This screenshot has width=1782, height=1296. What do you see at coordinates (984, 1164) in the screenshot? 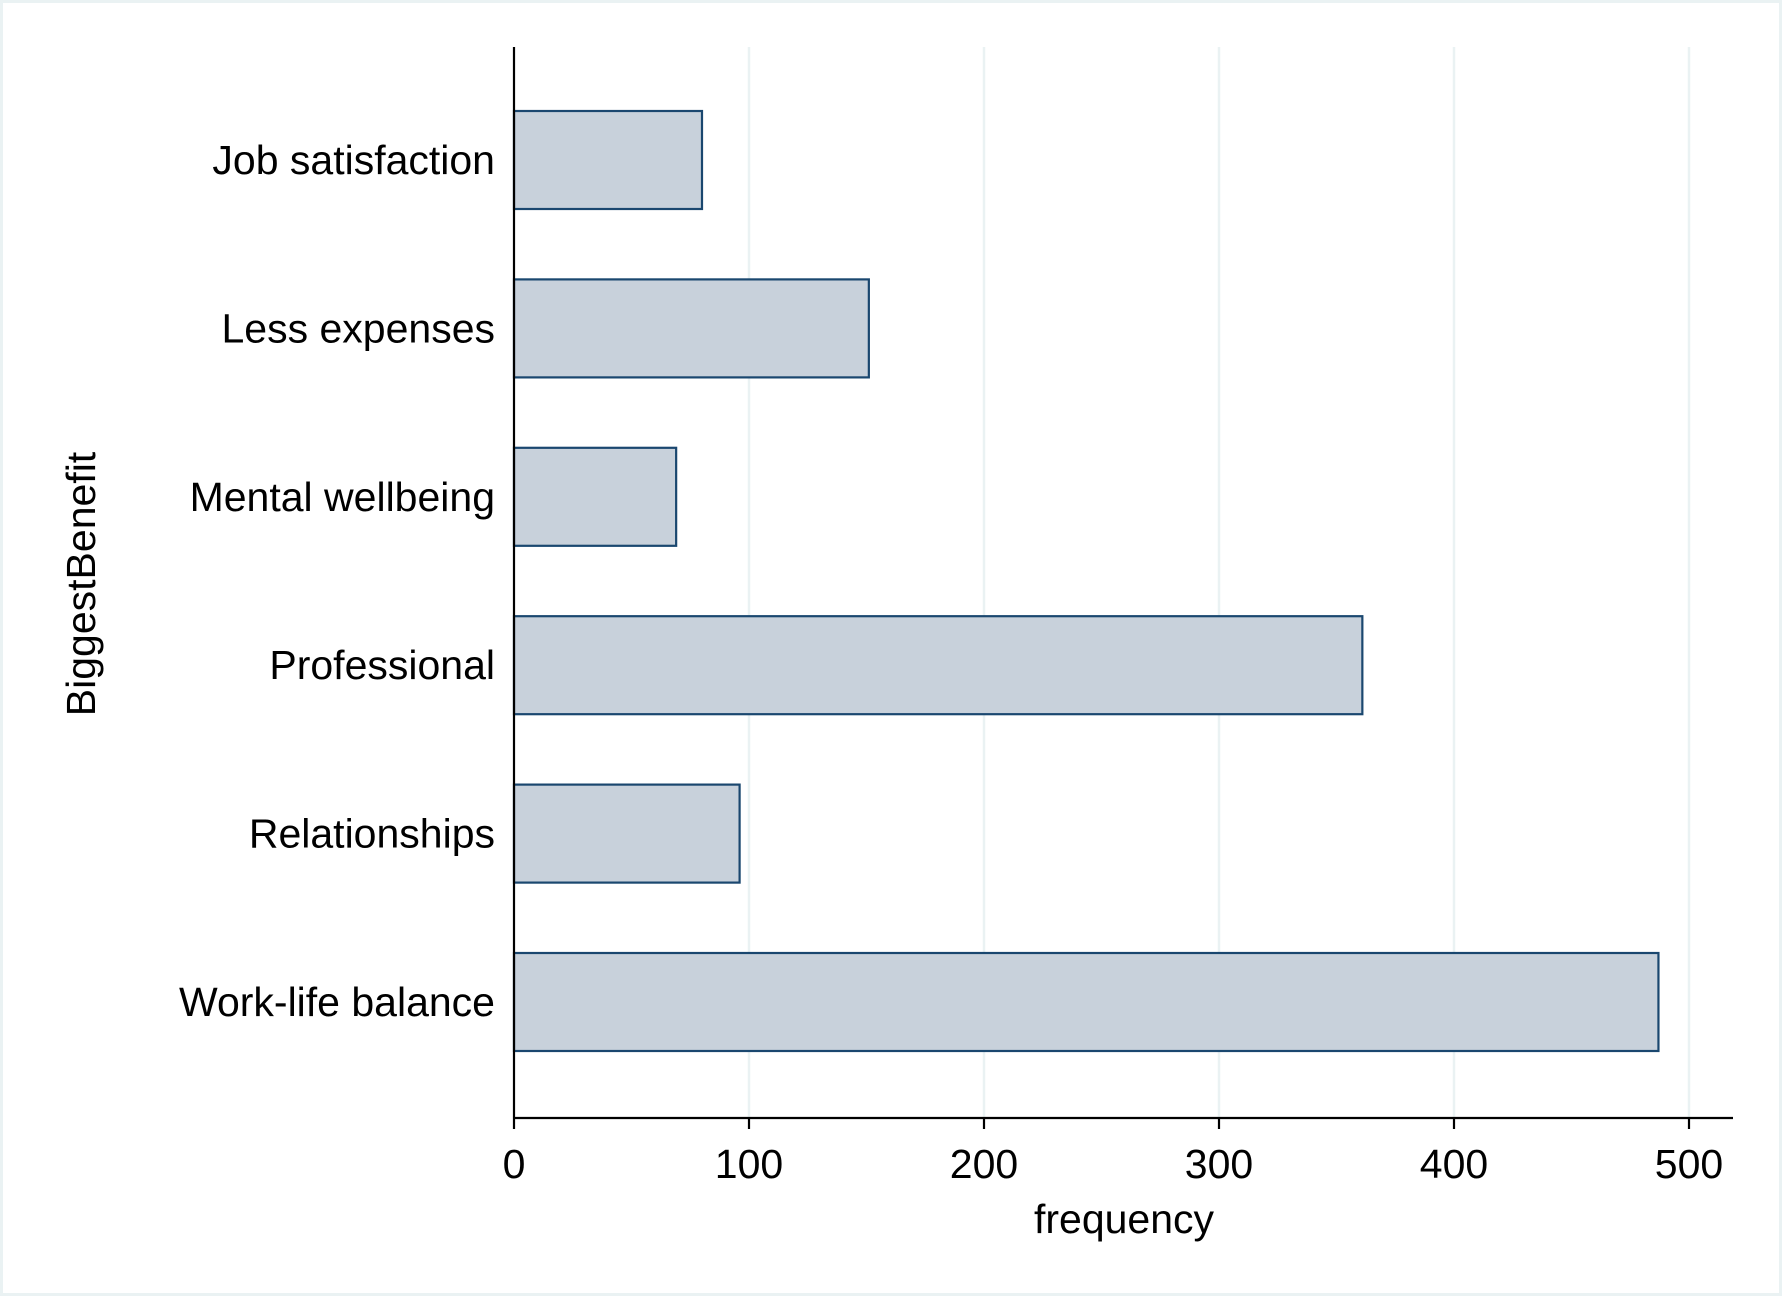
I see `x-tick-label: 200` at bounding box center [984, 1164].